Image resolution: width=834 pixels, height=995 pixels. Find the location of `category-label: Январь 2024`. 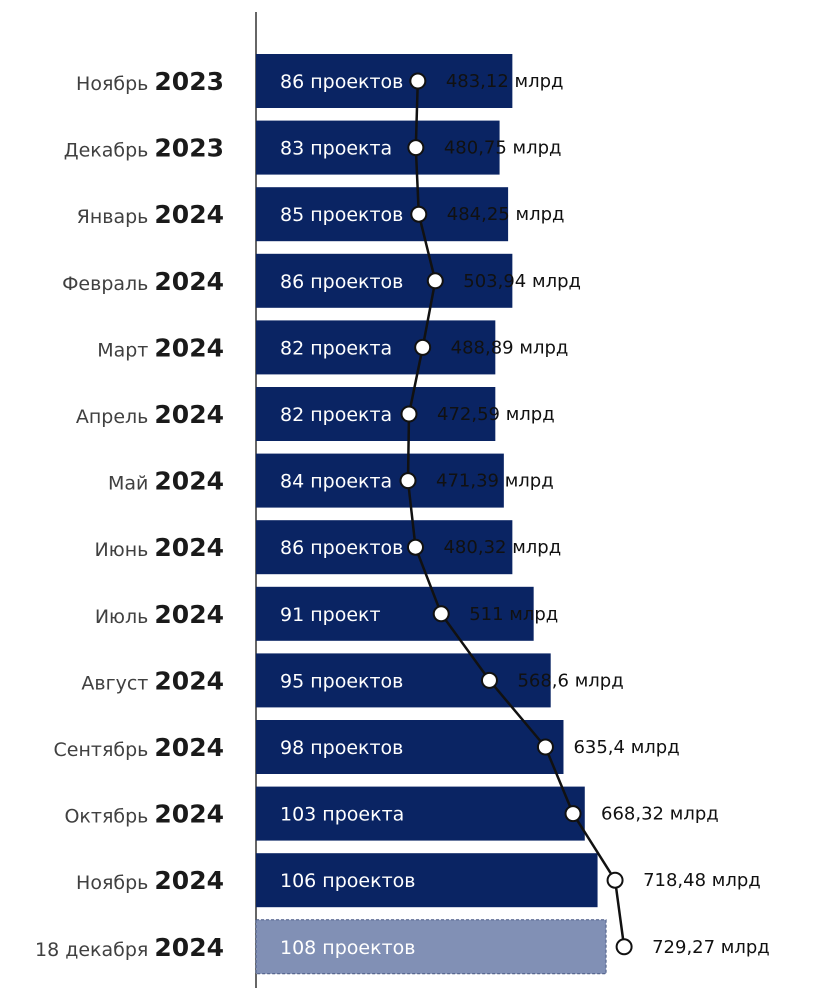

category-label: Январь 2024 is located at coordinates (150, 214).